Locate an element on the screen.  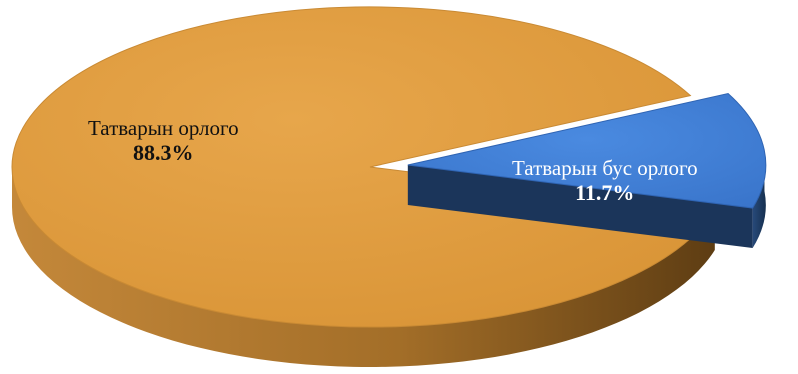
slice-name: Татварын орлого is located at coordinates (163, 128).